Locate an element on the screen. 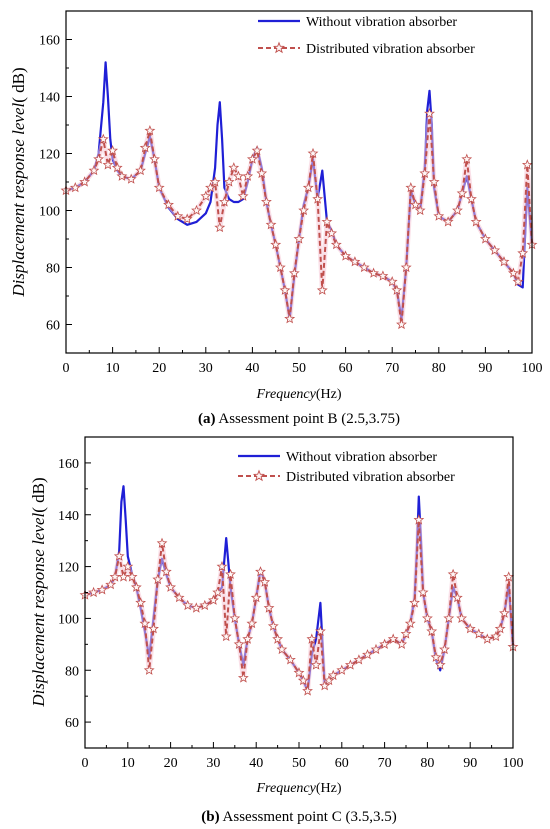 Image resolution: width=550 pixels, height=829 pixels. panel-b-xlabel-unit: (Hz) is located at coordinates (329, 788).